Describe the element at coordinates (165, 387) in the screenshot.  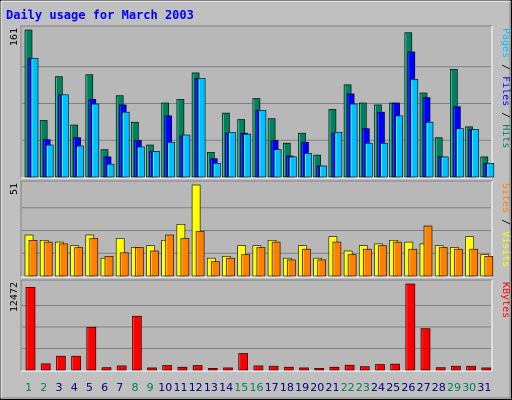
I see `x-tick-label-10: 10` at that location.